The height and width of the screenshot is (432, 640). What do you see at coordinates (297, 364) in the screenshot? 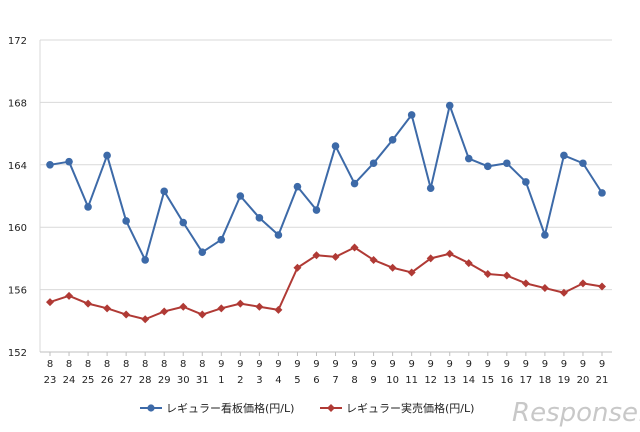
I see `x-tick-month-13: 9` at bounding box center [297, 364].